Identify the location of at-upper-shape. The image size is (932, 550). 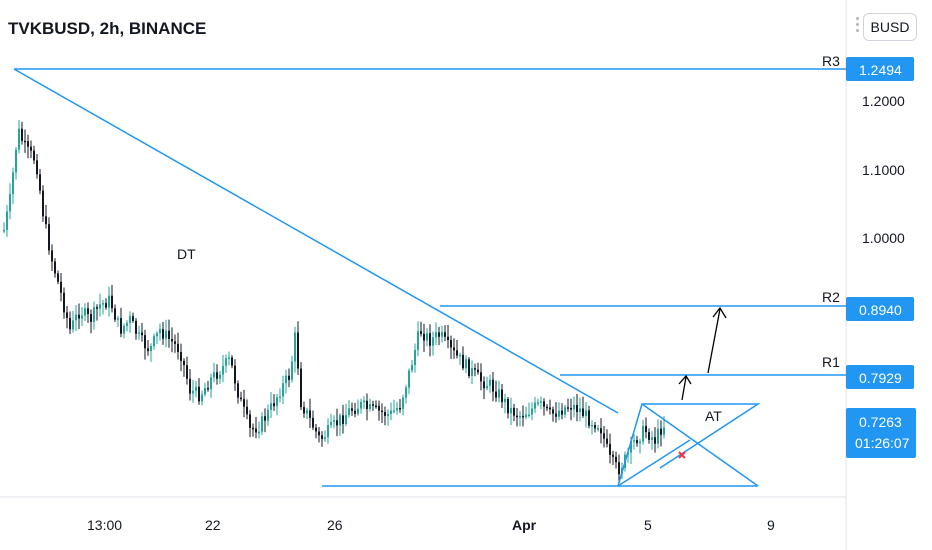
(689, 445).